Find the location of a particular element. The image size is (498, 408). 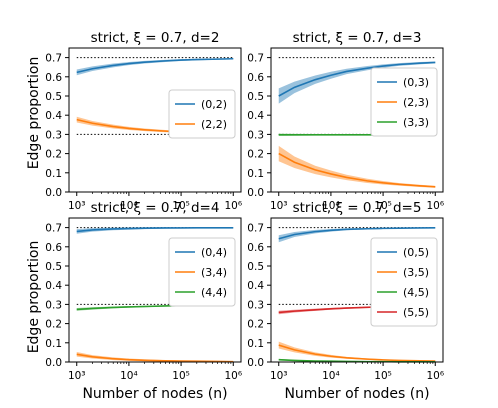

legend-label: (0,5) is located at coordinates (416, 252).